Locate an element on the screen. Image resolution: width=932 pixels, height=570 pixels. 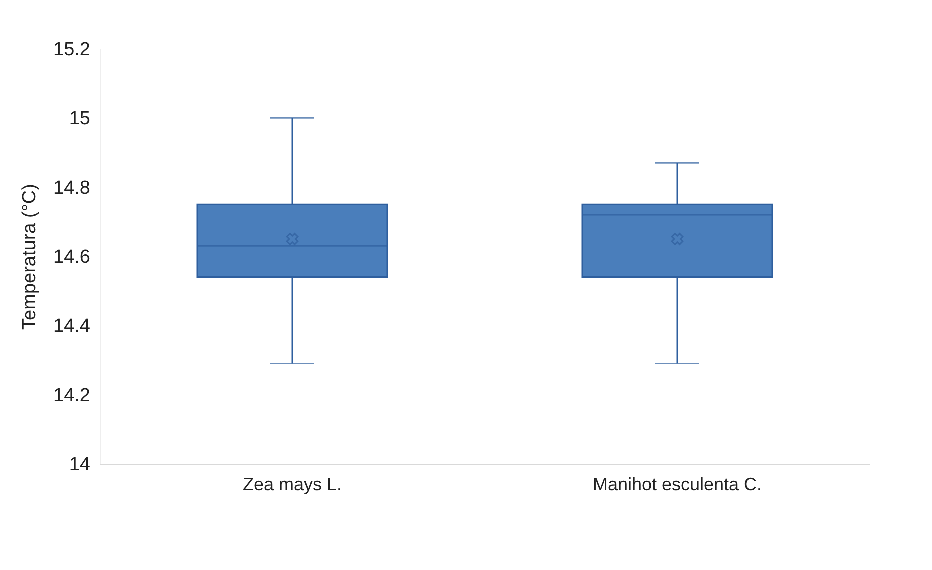
y-tick-label: 15.2 is located at coordinates (72, 50).